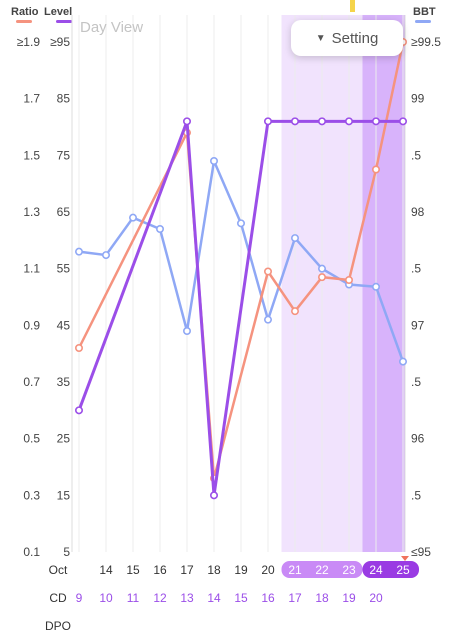 This screenshot has height=640, width=455. I want to click on level-tick-label: 15, so click(64, 495).